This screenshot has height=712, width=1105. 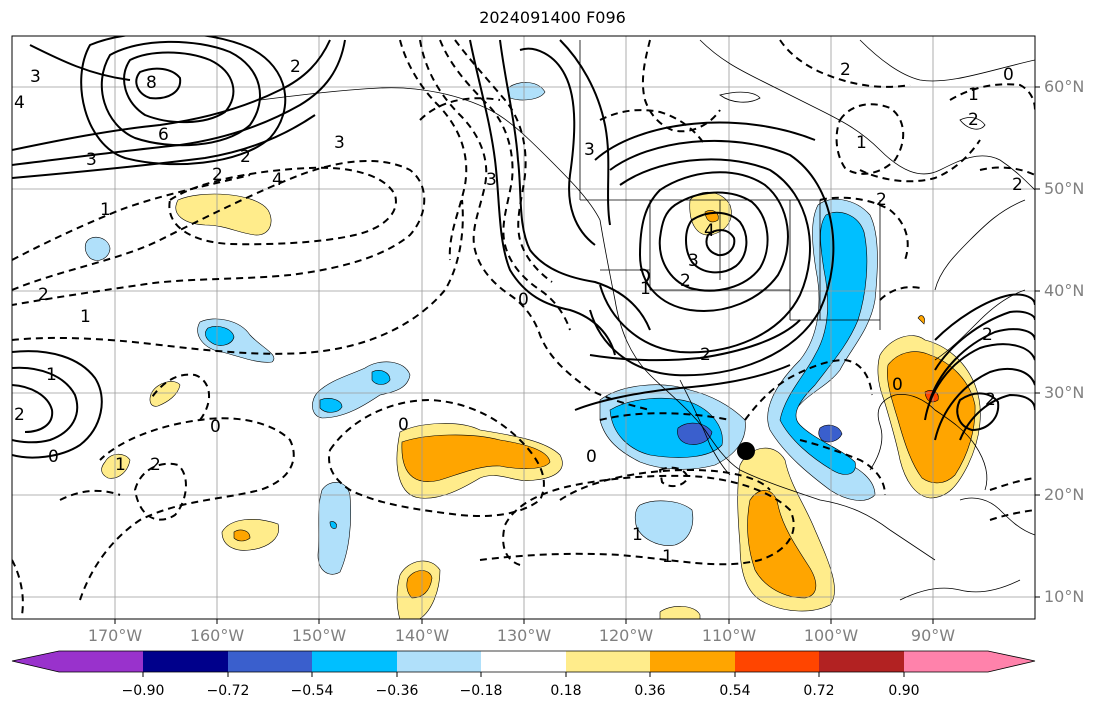 What do you see at coordinates (1064, 392) in the screenshot?
I see `lat-label: 30°N` at bounding box center [1064, 392].